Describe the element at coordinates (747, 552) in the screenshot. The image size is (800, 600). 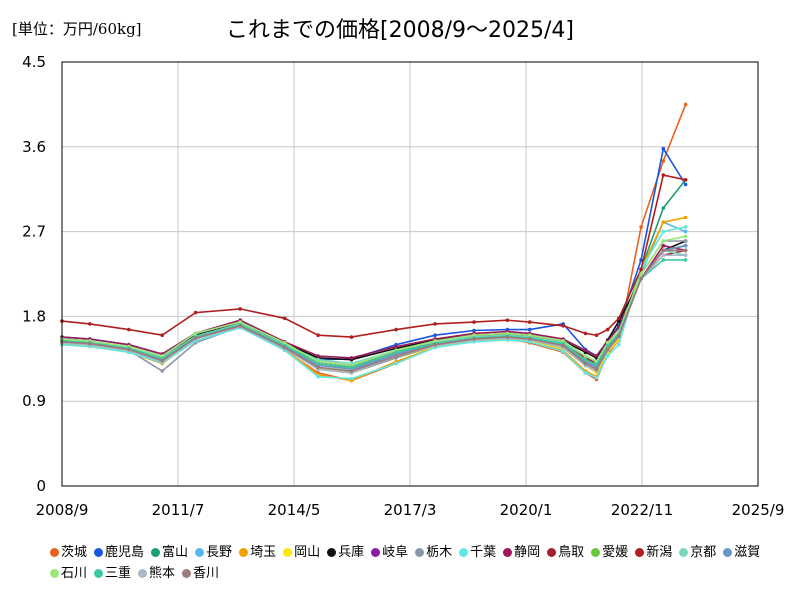
I see `legend-label: 滋賀` at that location.